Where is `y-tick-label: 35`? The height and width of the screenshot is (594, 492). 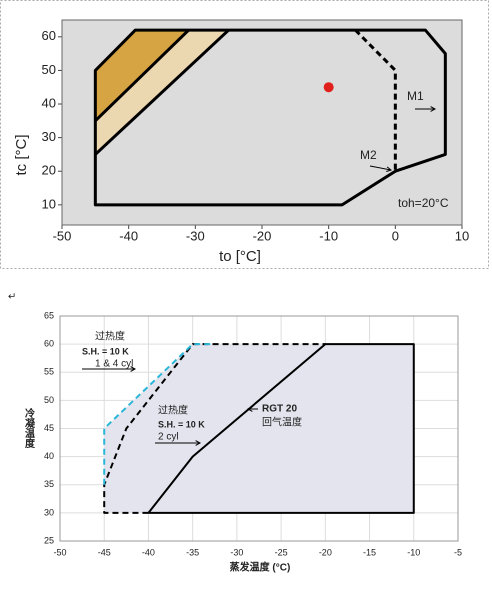
y-tick-label: 35 is located at coordinates (49, 484).